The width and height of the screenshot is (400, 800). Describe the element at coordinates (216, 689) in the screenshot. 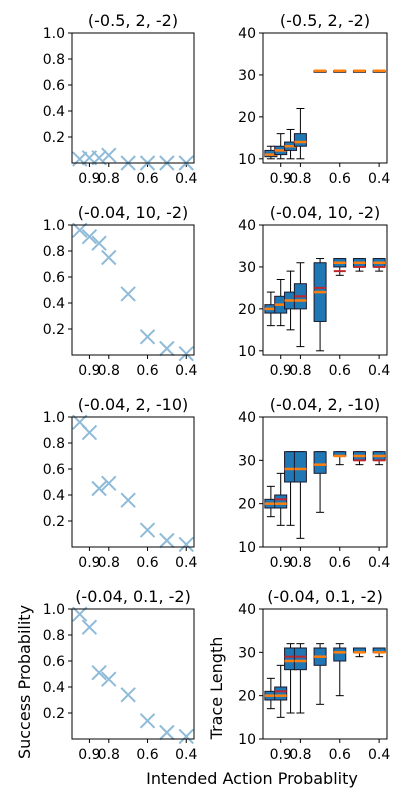

I see `y-axis-label-trace-length: Trace Length` at that location.